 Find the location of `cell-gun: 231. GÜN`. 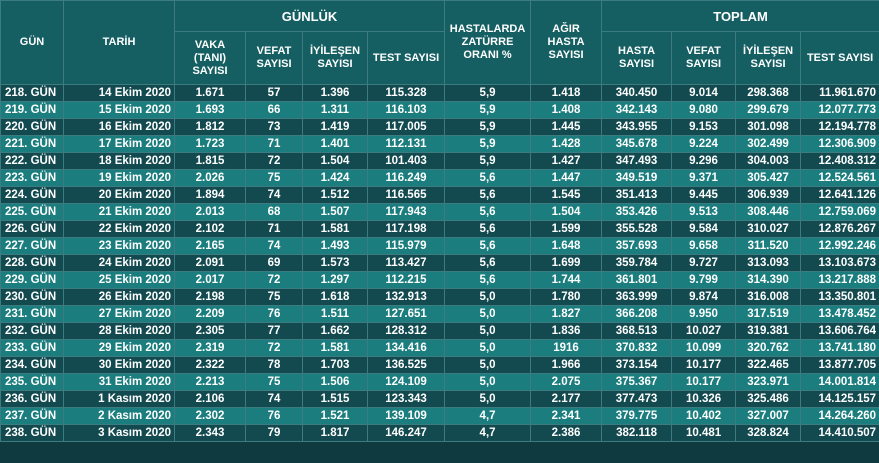

cell-gun: 231. GÜN is located at coordinates (32, 314).